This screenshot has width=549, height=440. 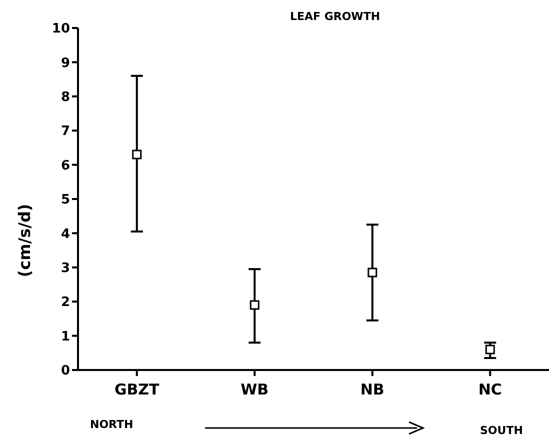 I want to click on y-tick-label: 0, so click(x=65, y=371).